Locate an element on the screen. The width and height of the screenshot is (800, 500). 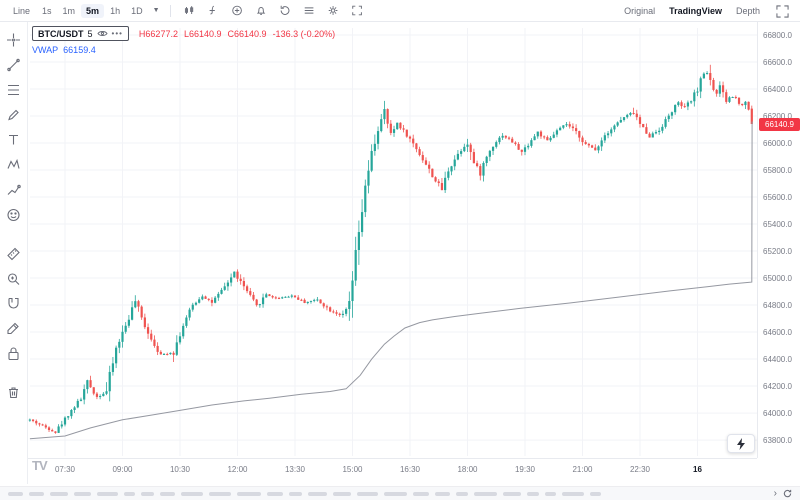
timeframe-button-5m: 5m is located at coordinates (93, 10).